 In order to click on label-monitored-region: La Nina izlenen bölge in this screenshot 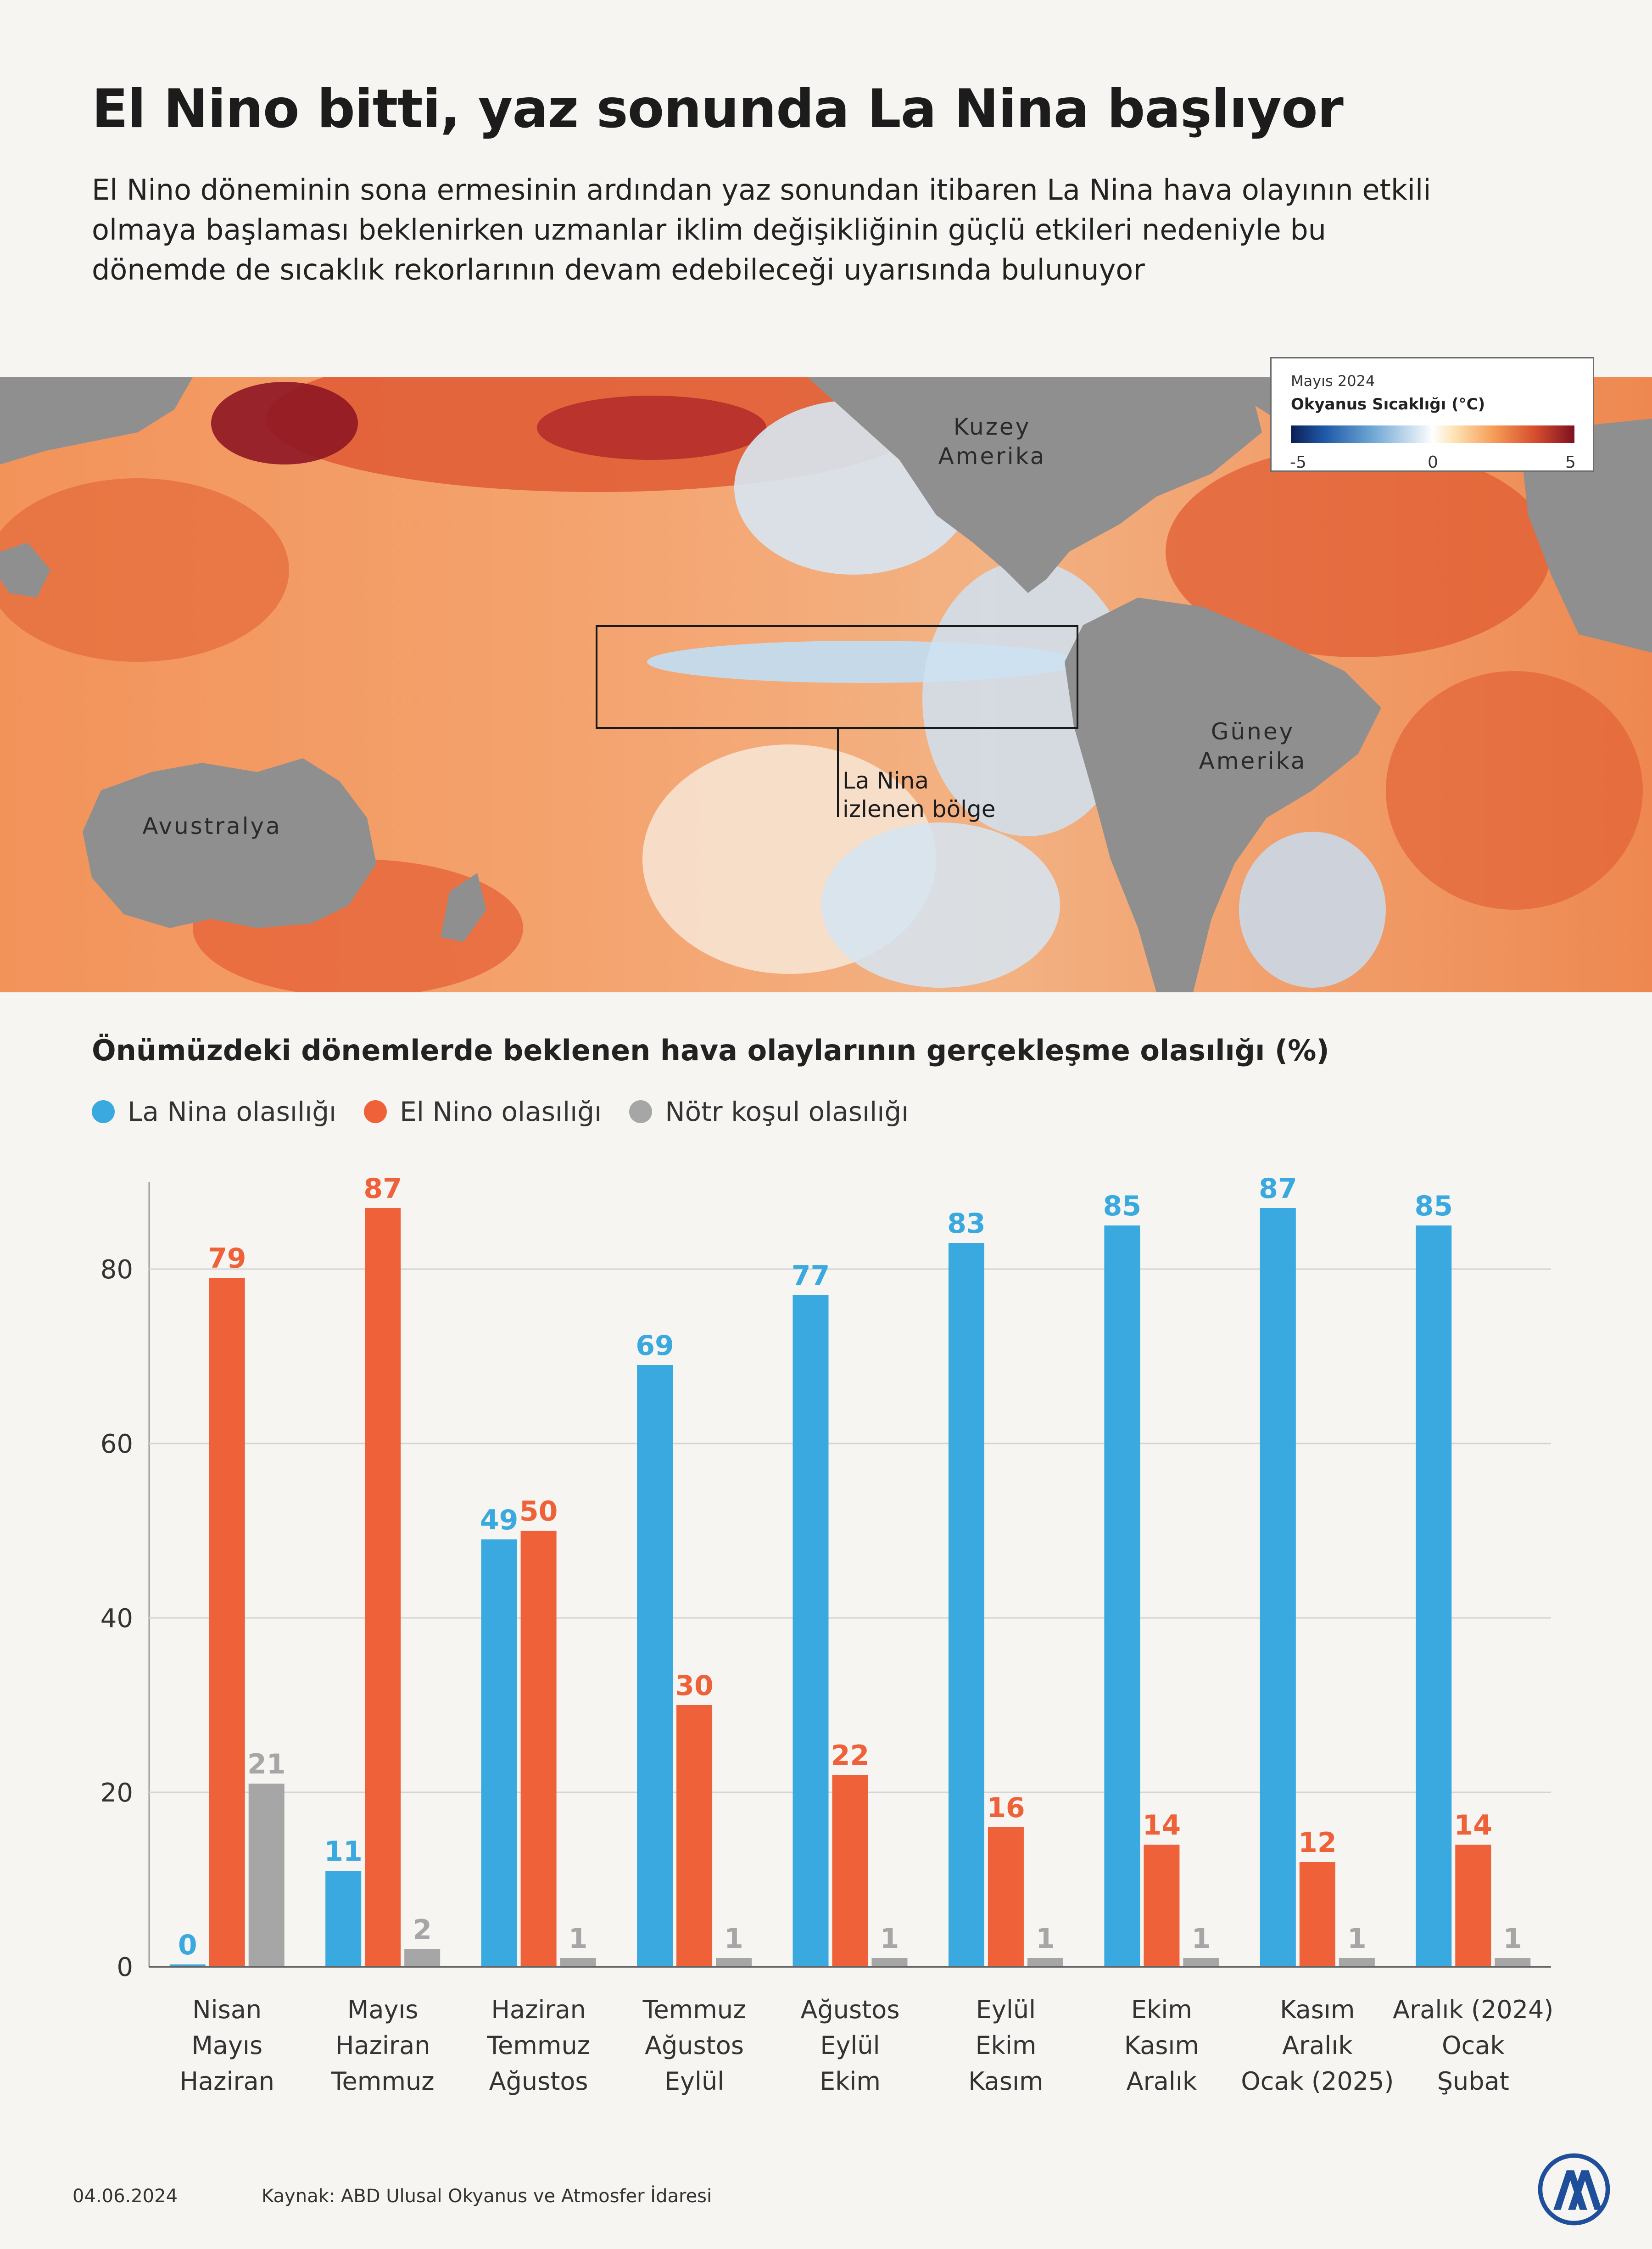, I will do `click(920, 794)`.